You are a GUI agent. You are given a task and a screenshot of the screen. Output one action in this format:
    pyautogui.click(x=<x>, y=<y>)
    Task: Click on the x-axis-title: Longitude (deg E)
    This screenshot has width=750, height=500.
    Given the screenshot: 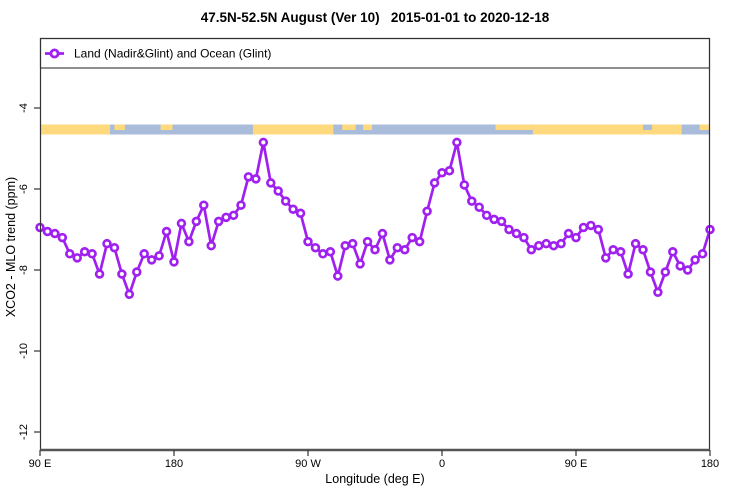 What is the action you would take?
    pyautogui.click(x=374, y=479)
    